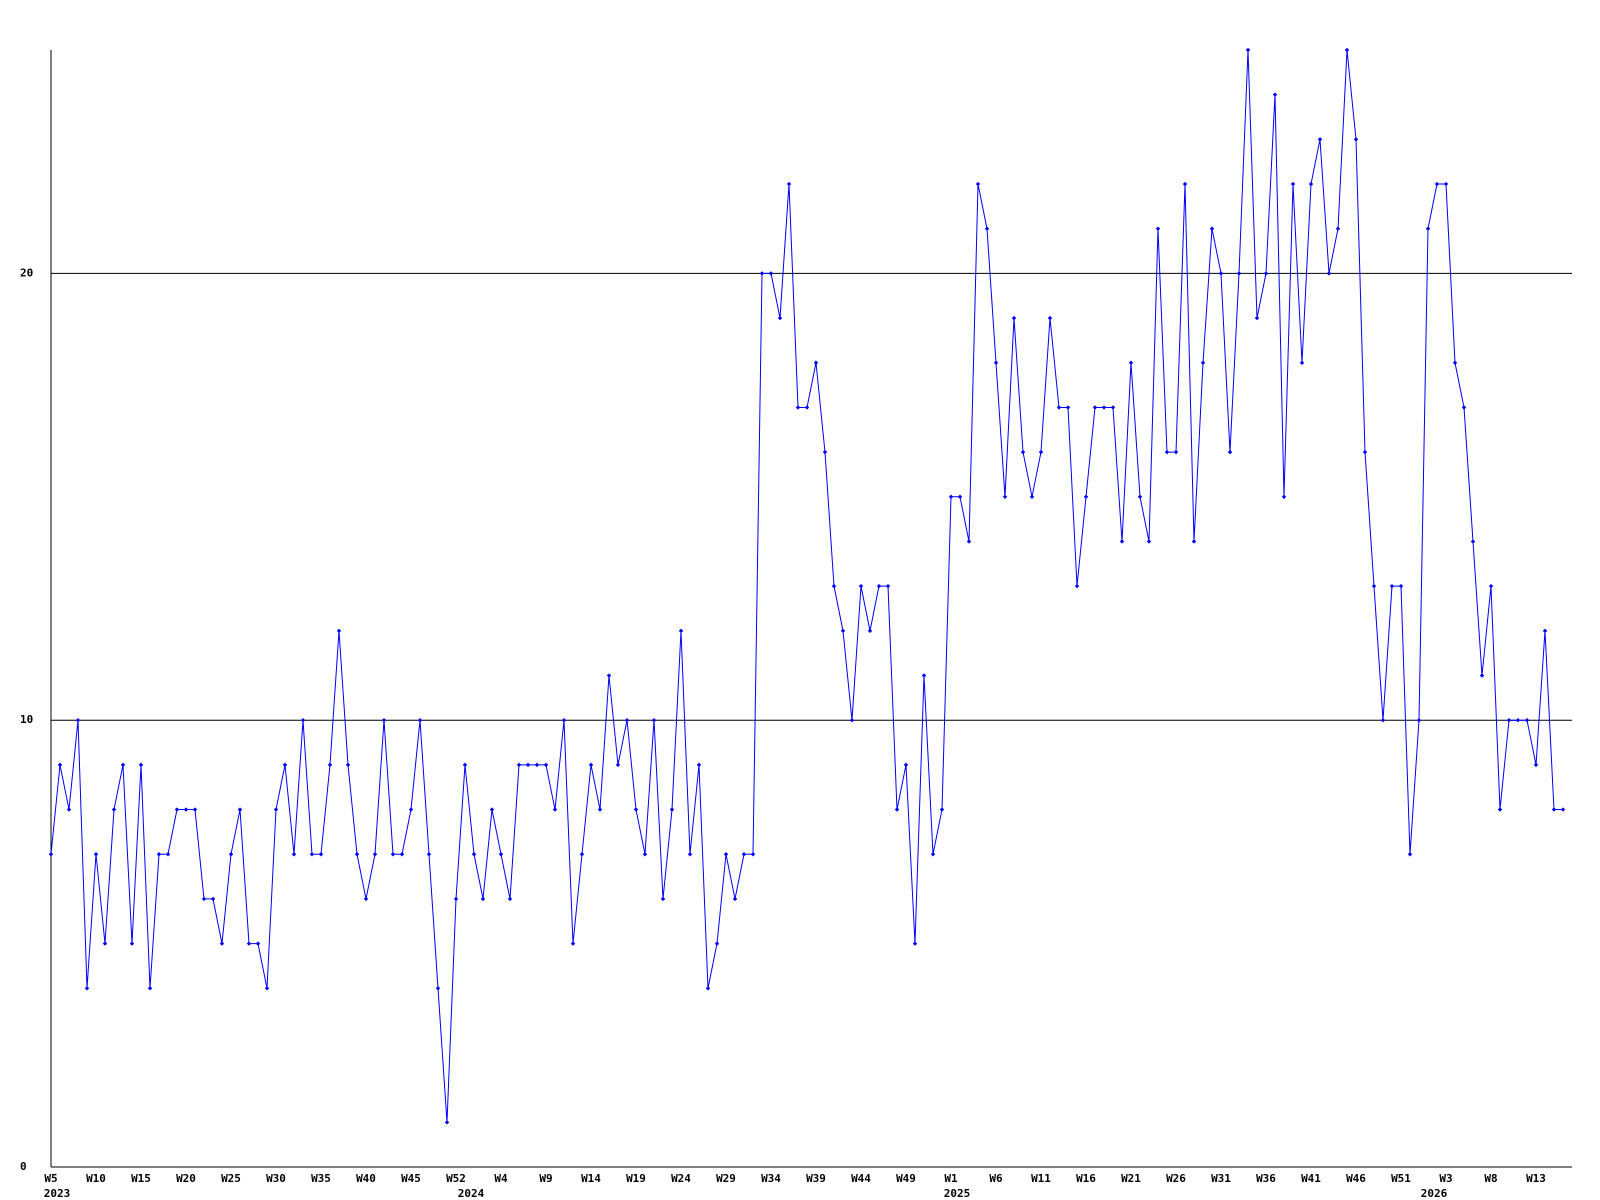  What do you see at coordinates (456, 1178) in the screenshot?
I see `x-tick-label: W52` at bounding box center [456, 1178].